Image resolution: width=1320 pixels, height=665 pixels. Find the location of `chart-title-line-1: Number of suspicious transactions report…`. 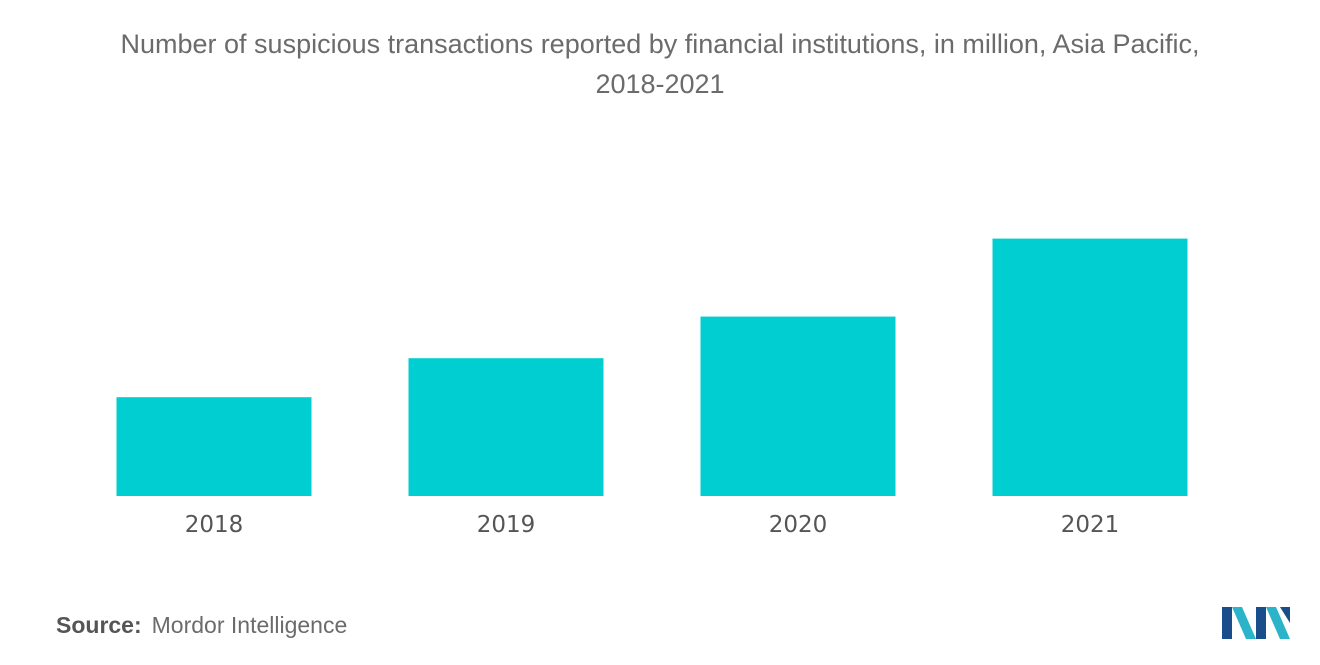

chart-title-line-1: Number of suspicious transactions report… is located at coordinates (660, 44).